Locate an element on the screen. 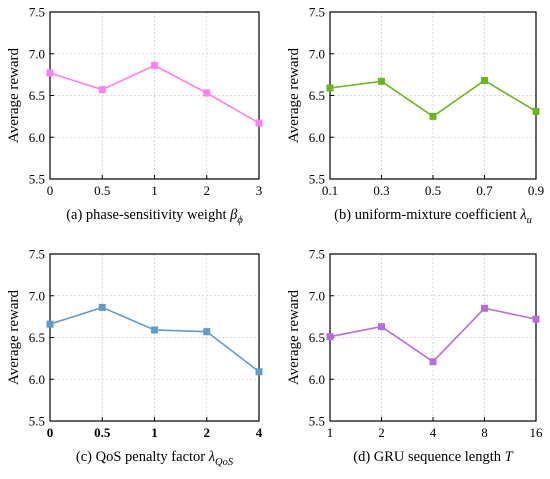 The image size is (550, 479). x-tick-label: 0.9 is located at coordinates (536, 190).